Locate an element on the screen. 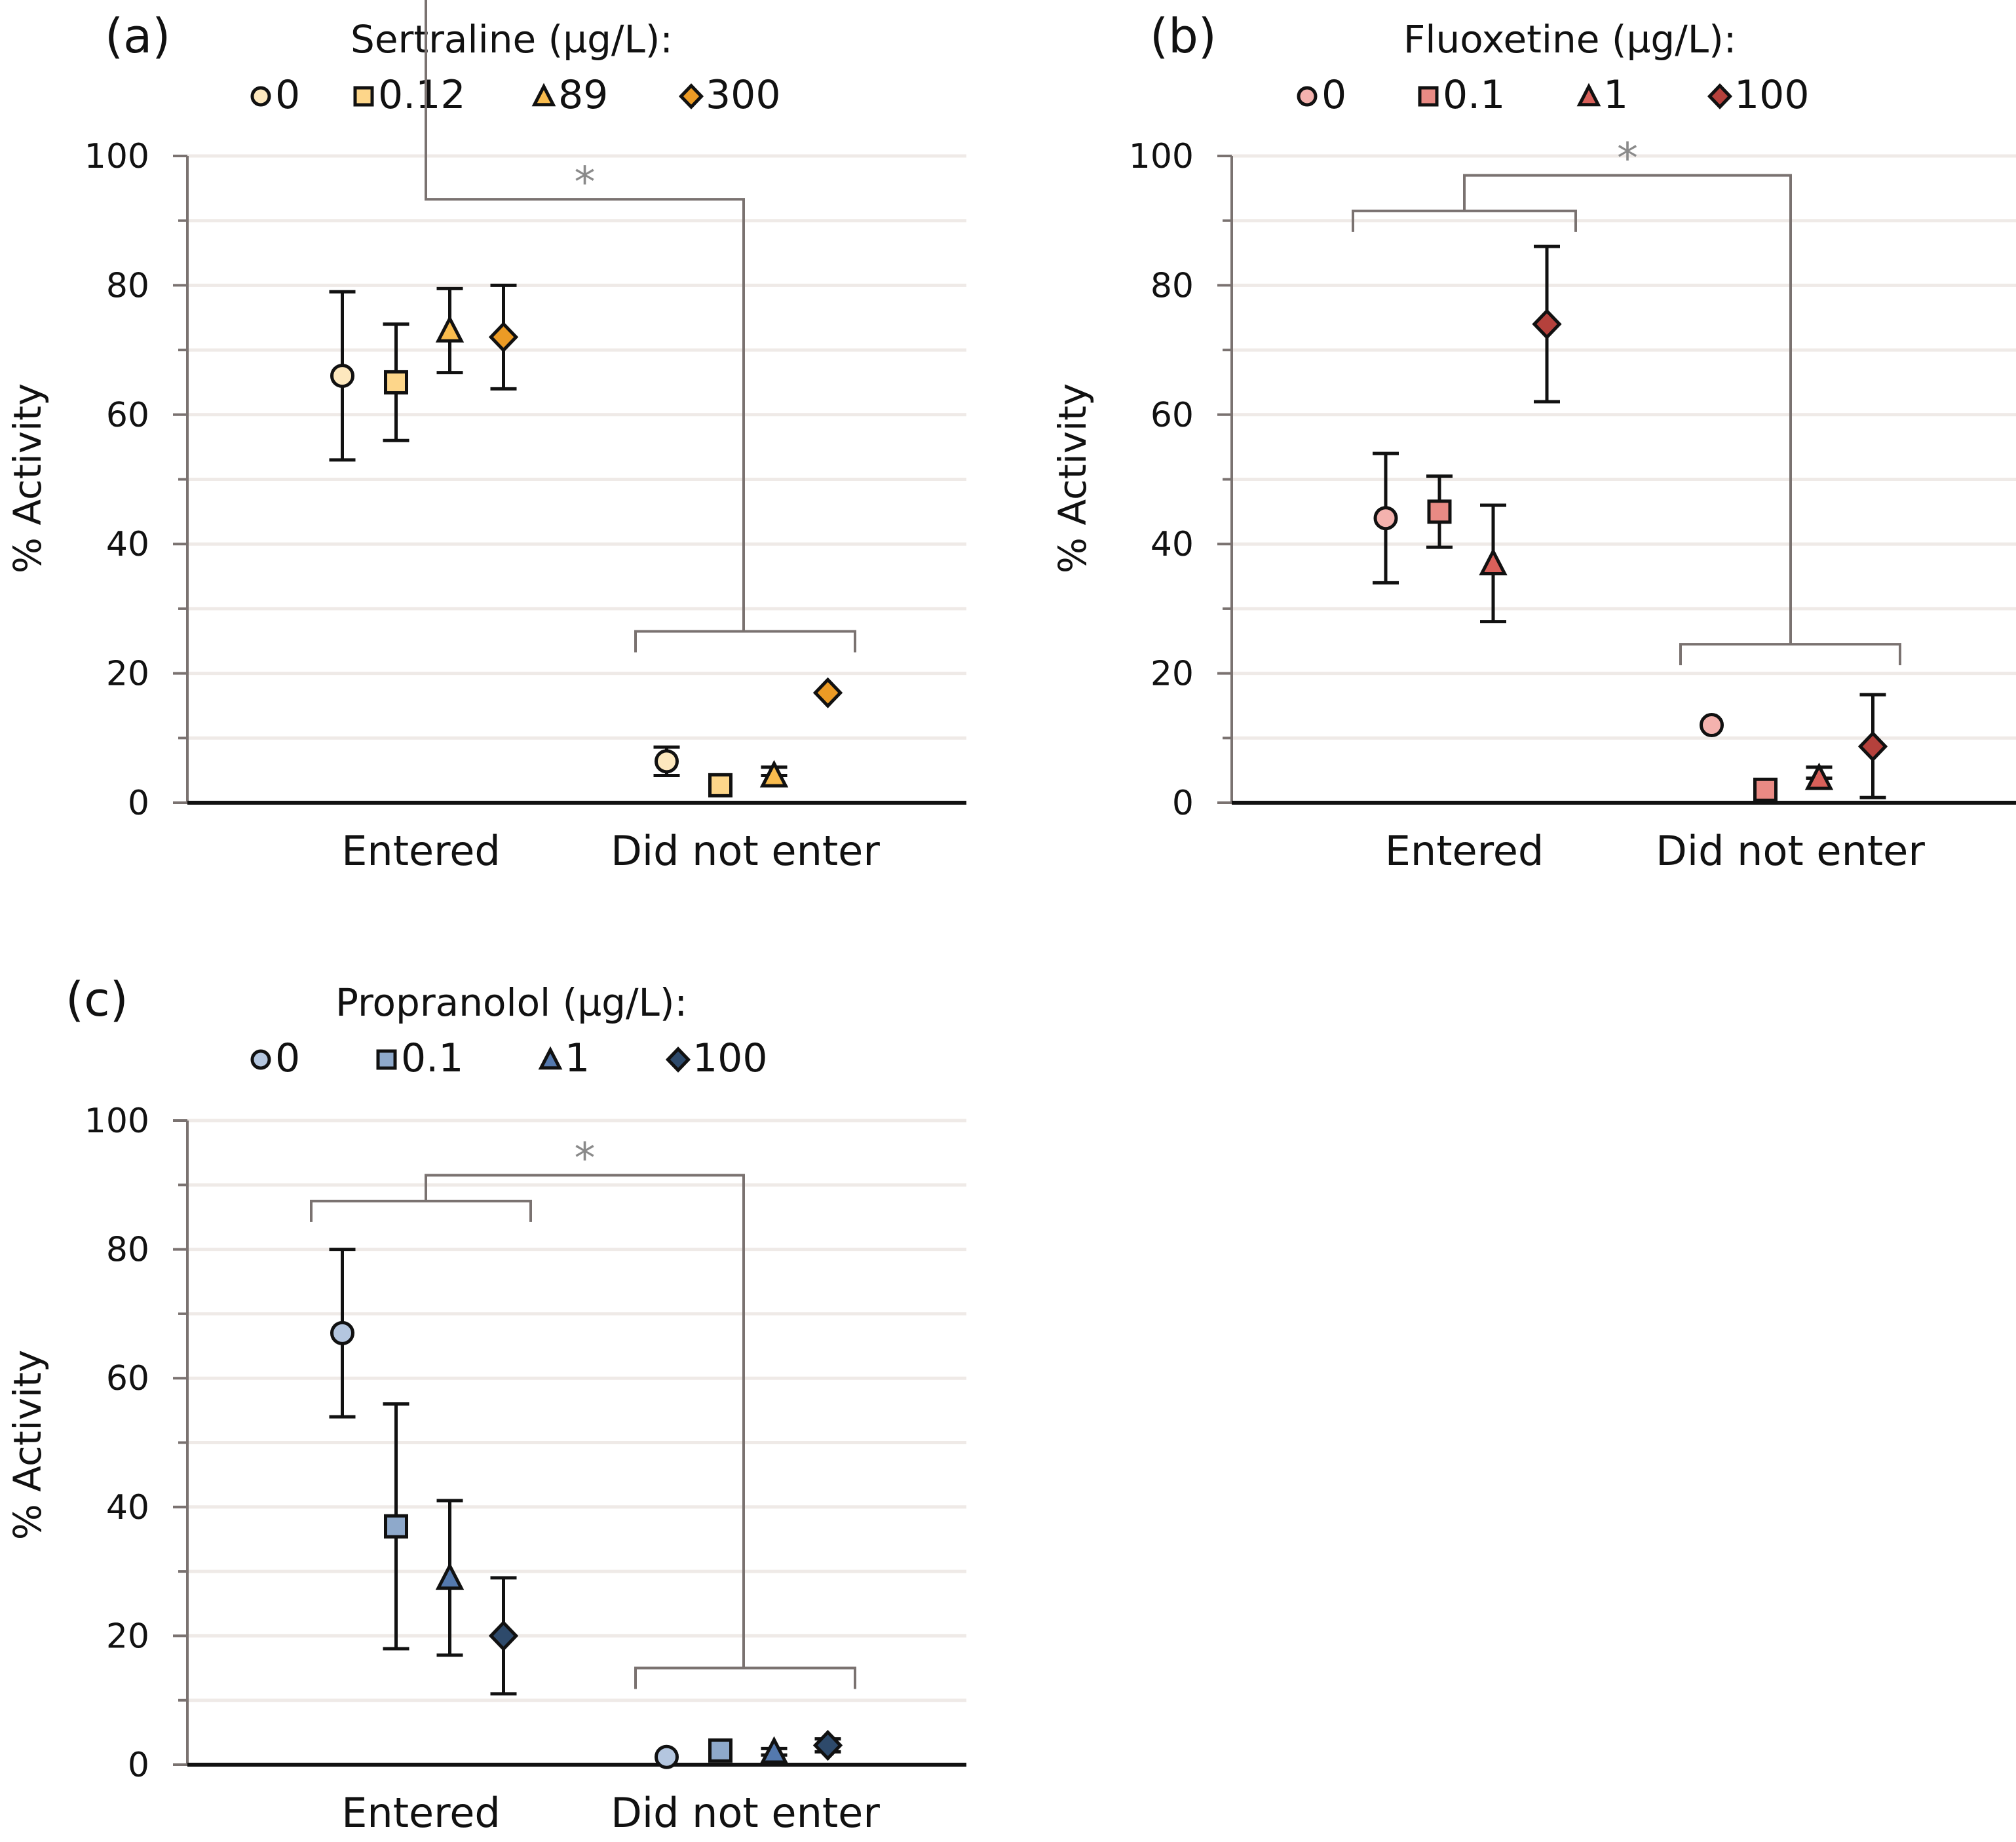 This screenshot has width=2016, height=1842. legend-label: 1 is located at coordinates (1615, 95).